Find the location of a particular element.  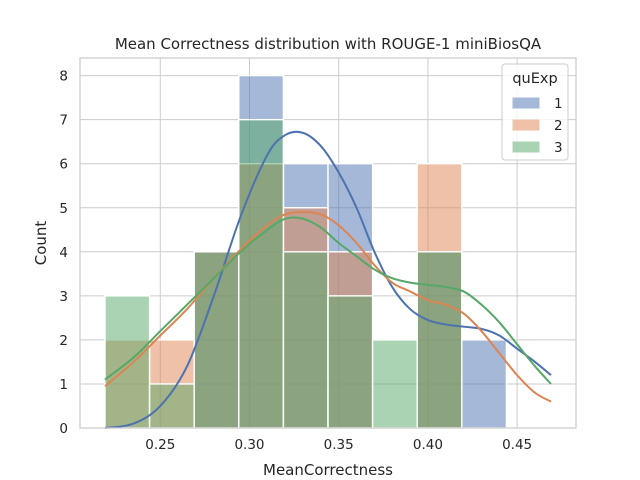

y-ticks: 0 1 2 3 4 5 6 7 8 is located at coordinates (63, 253).